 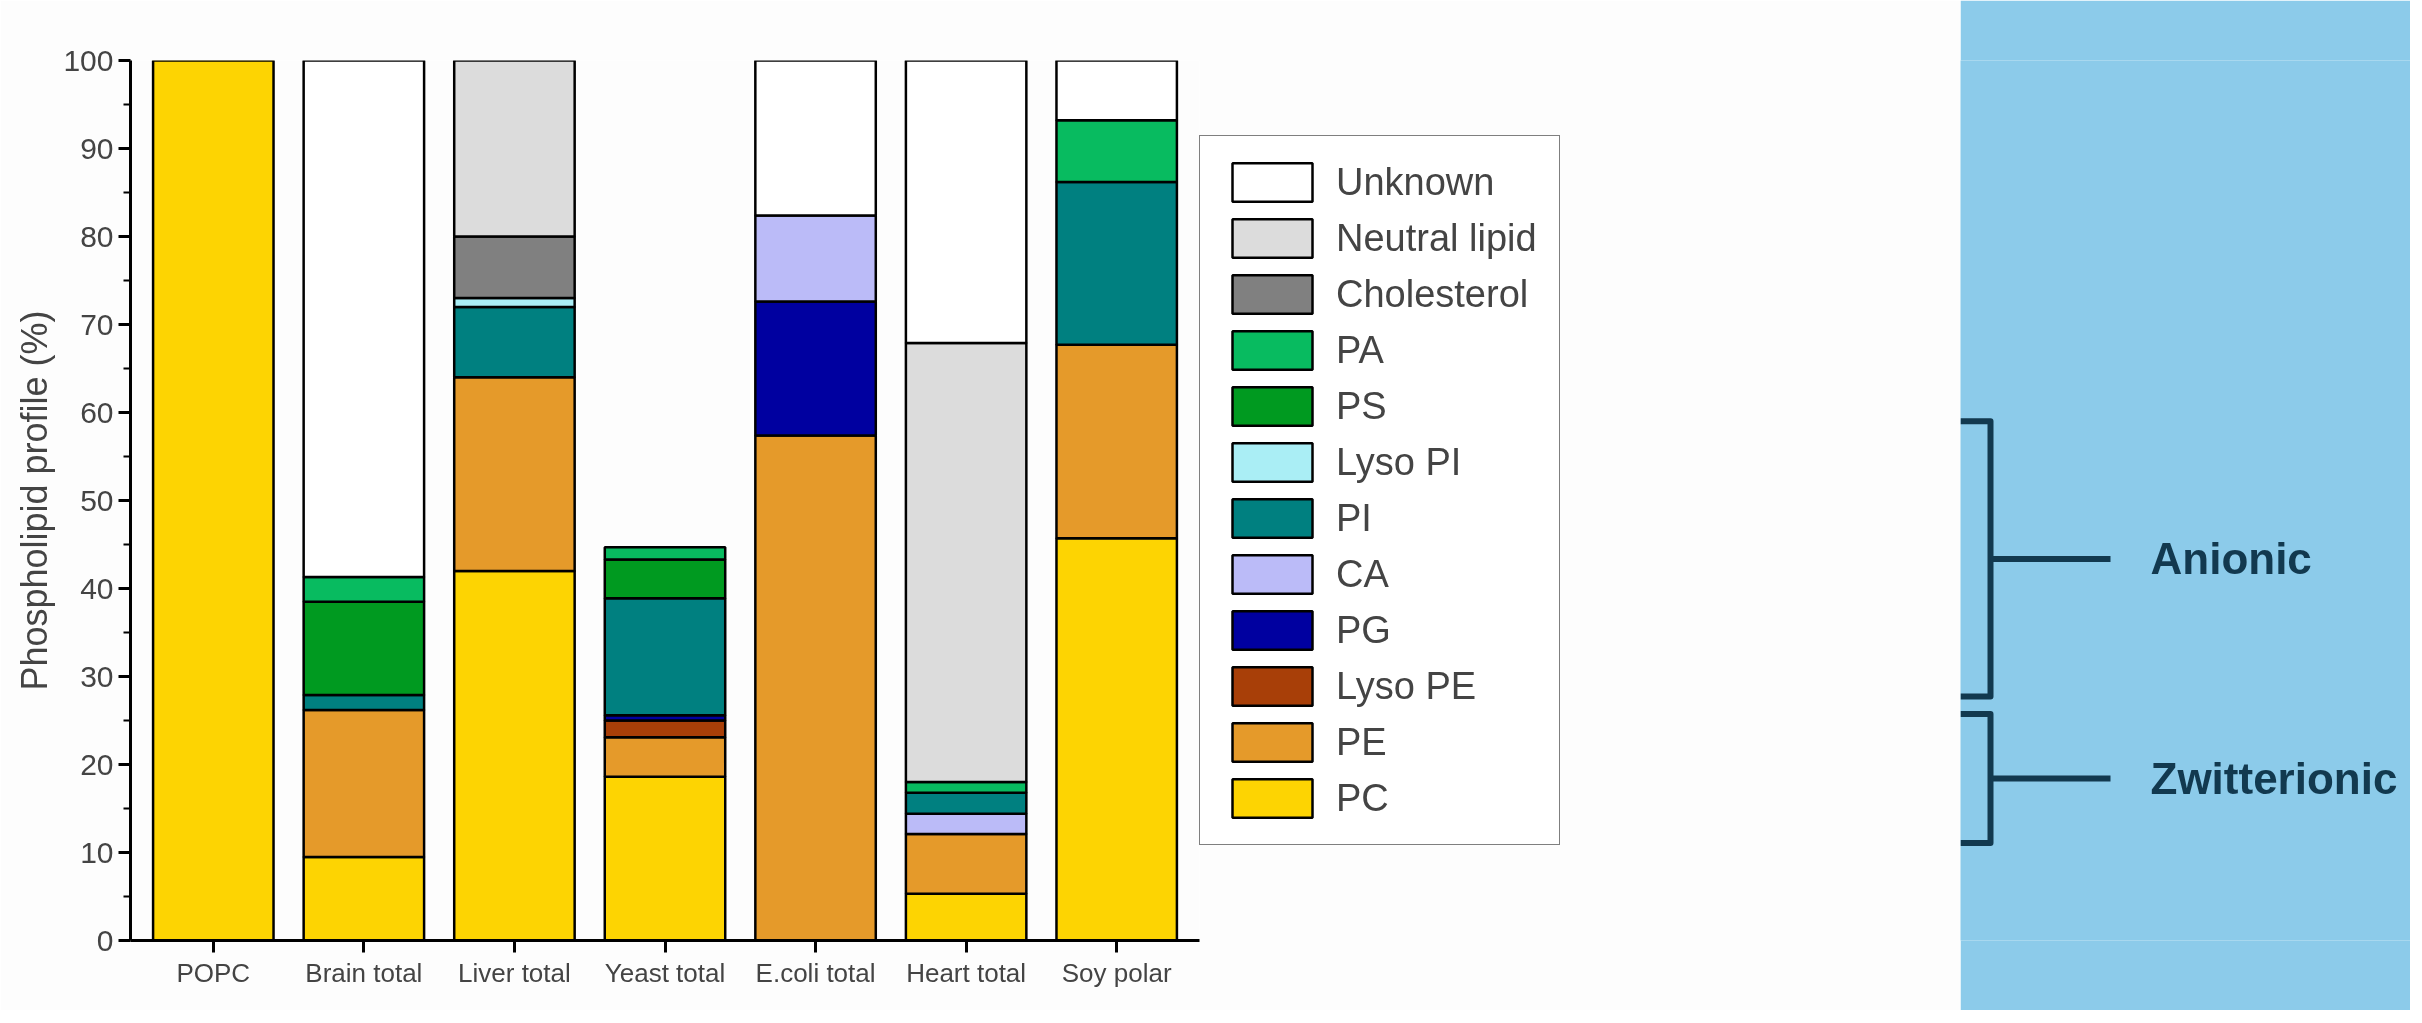 I want to click on x-tick-label: Yeast total, so click(x=665, y=972).